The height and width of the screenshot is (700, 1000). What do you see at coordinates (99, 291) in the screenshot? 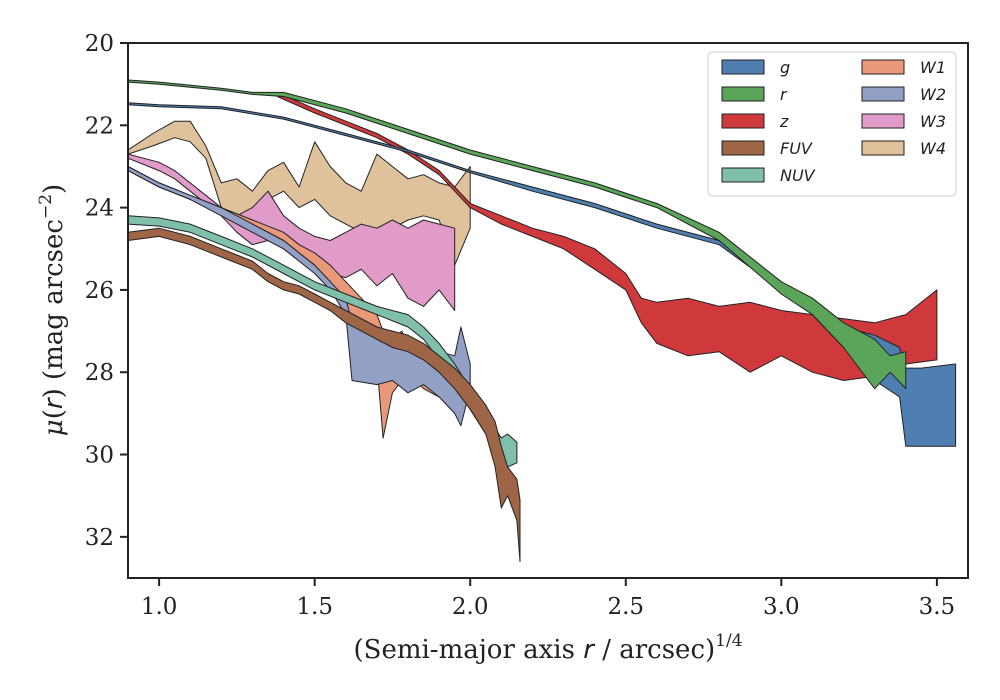
I see `y-tick-label: 26` at bounding box center [99, 291].